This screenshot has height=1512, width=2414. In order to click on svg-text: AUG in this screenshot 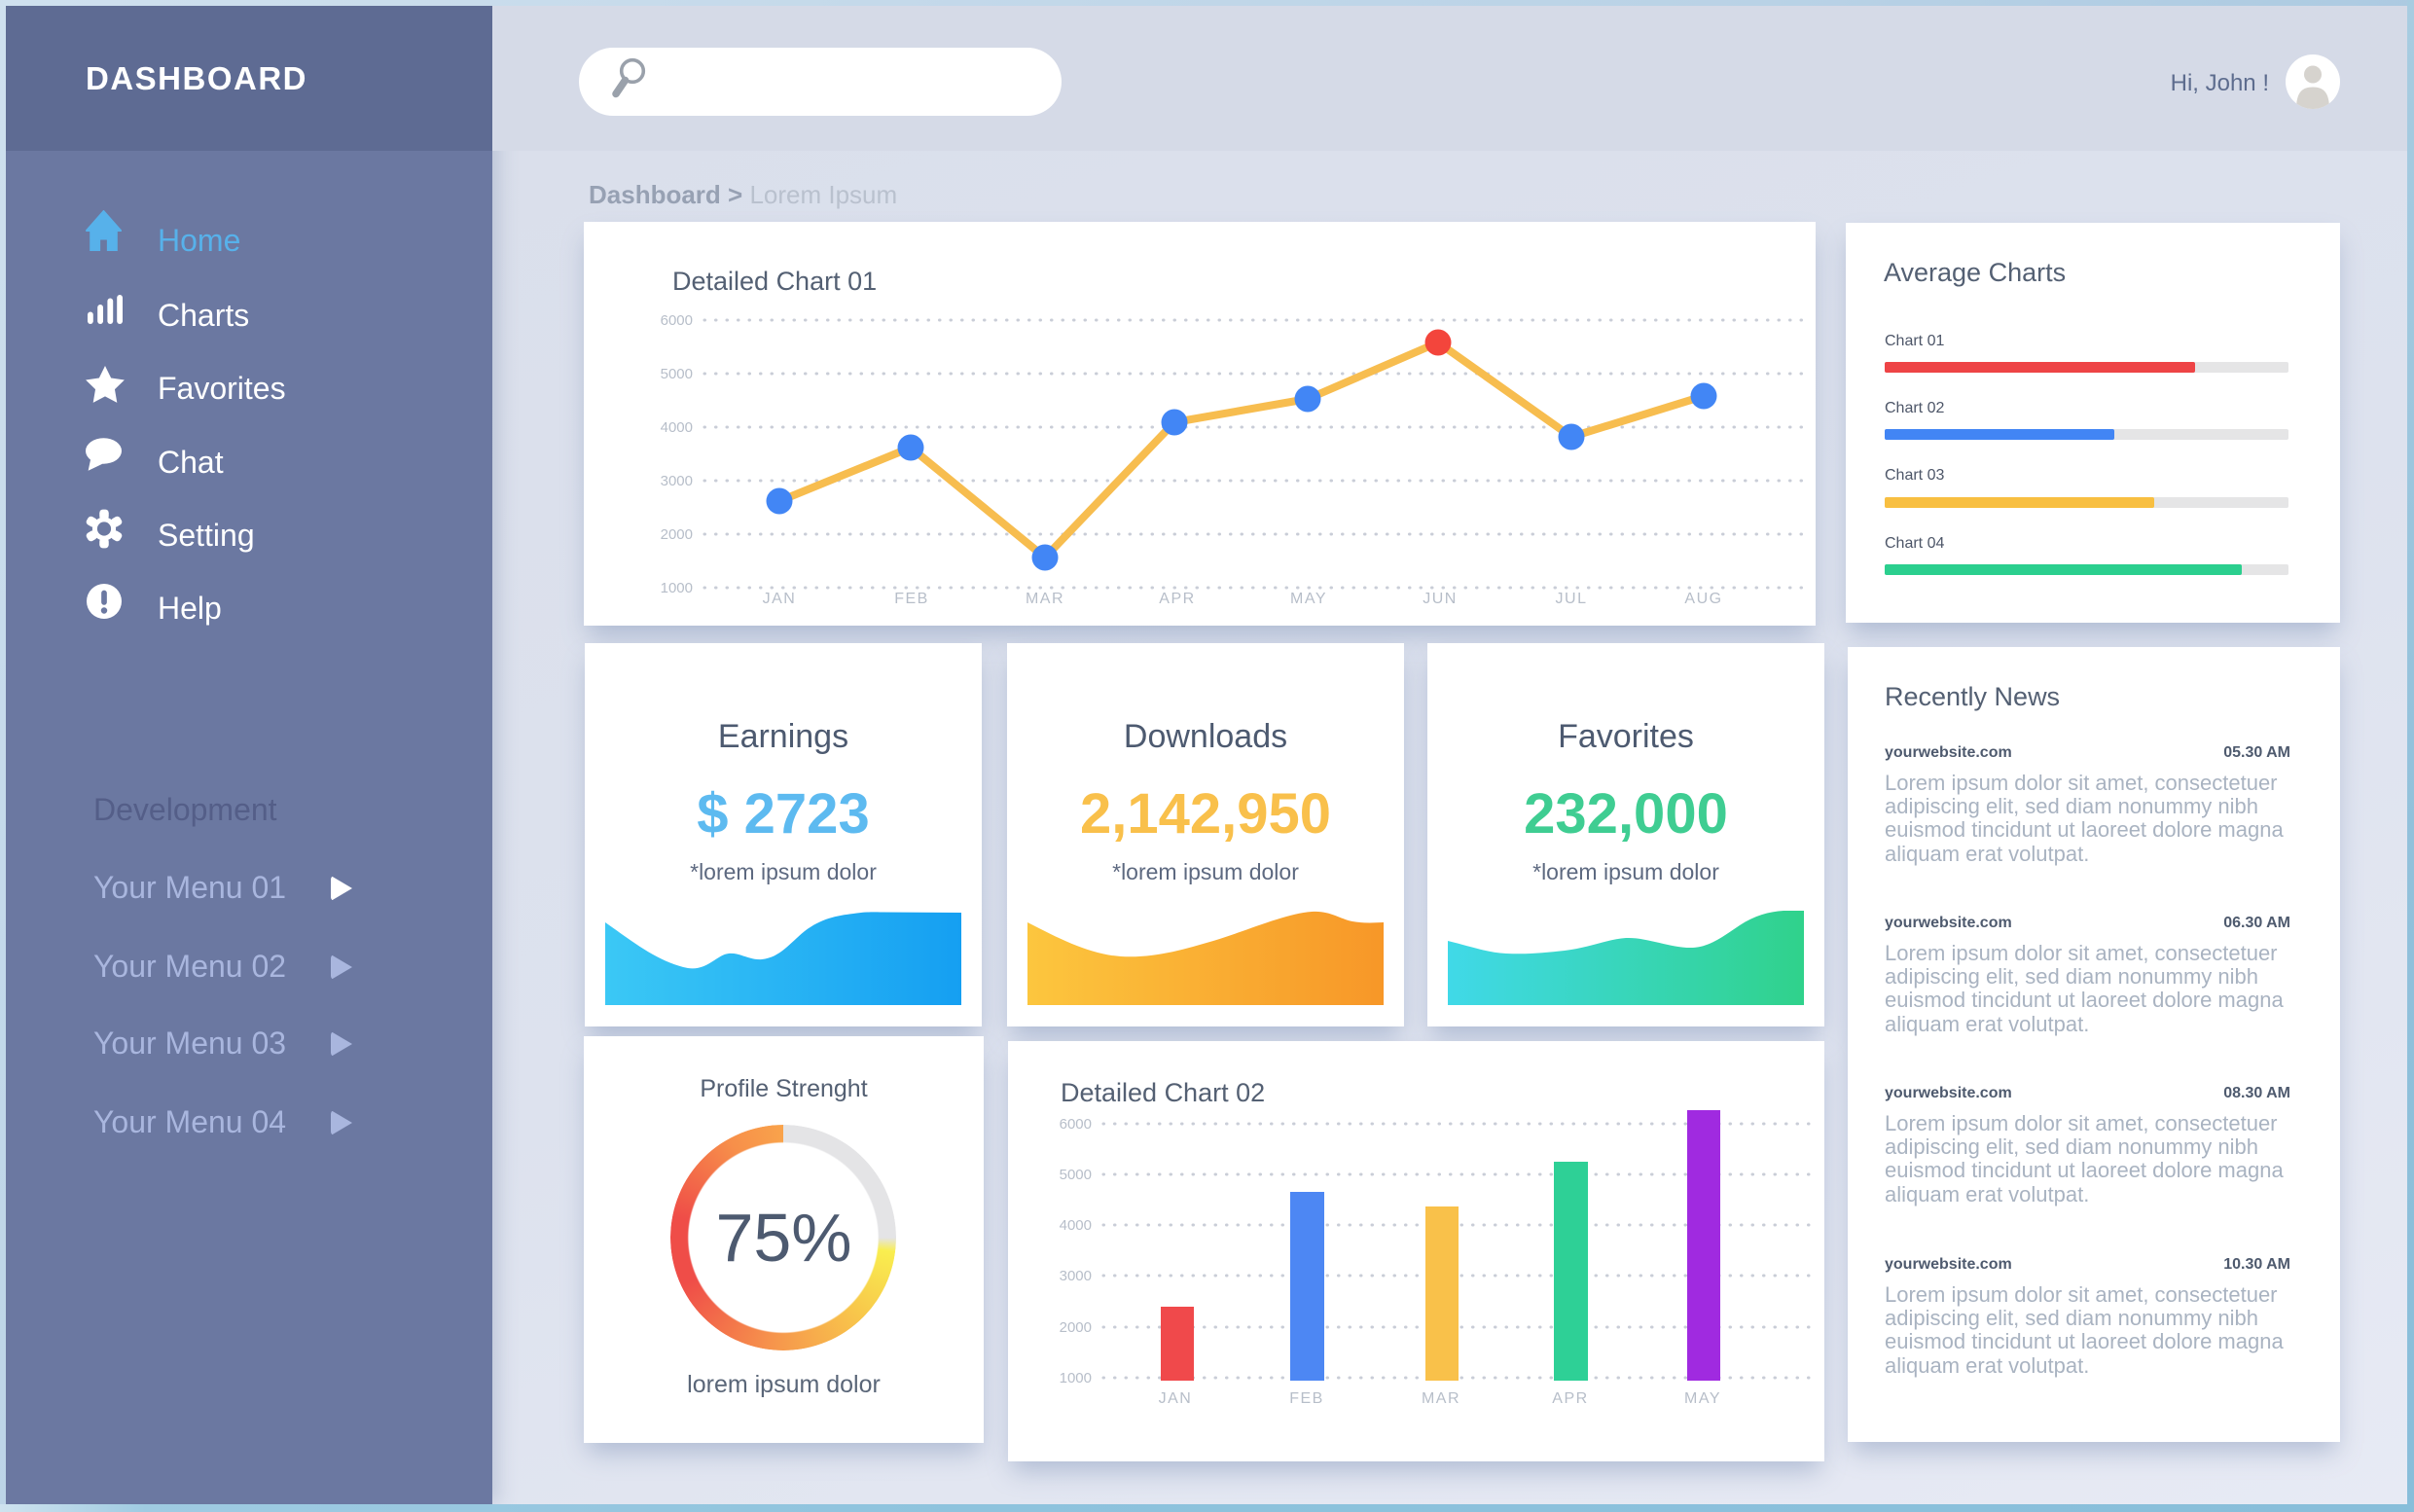, I will do `click(1703, 599)`.